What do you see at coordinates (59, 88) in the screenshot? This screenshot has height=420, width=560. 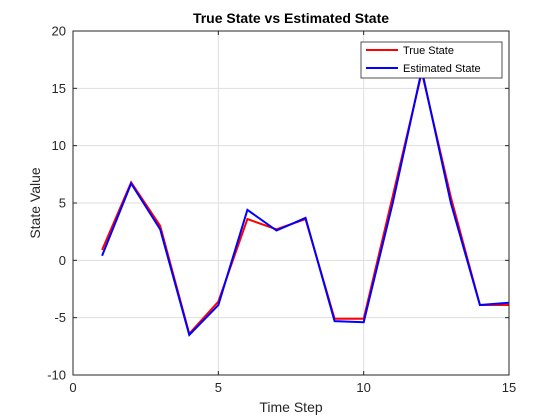 I see `y-tick-label: 15` at bounding box center [59, 88].